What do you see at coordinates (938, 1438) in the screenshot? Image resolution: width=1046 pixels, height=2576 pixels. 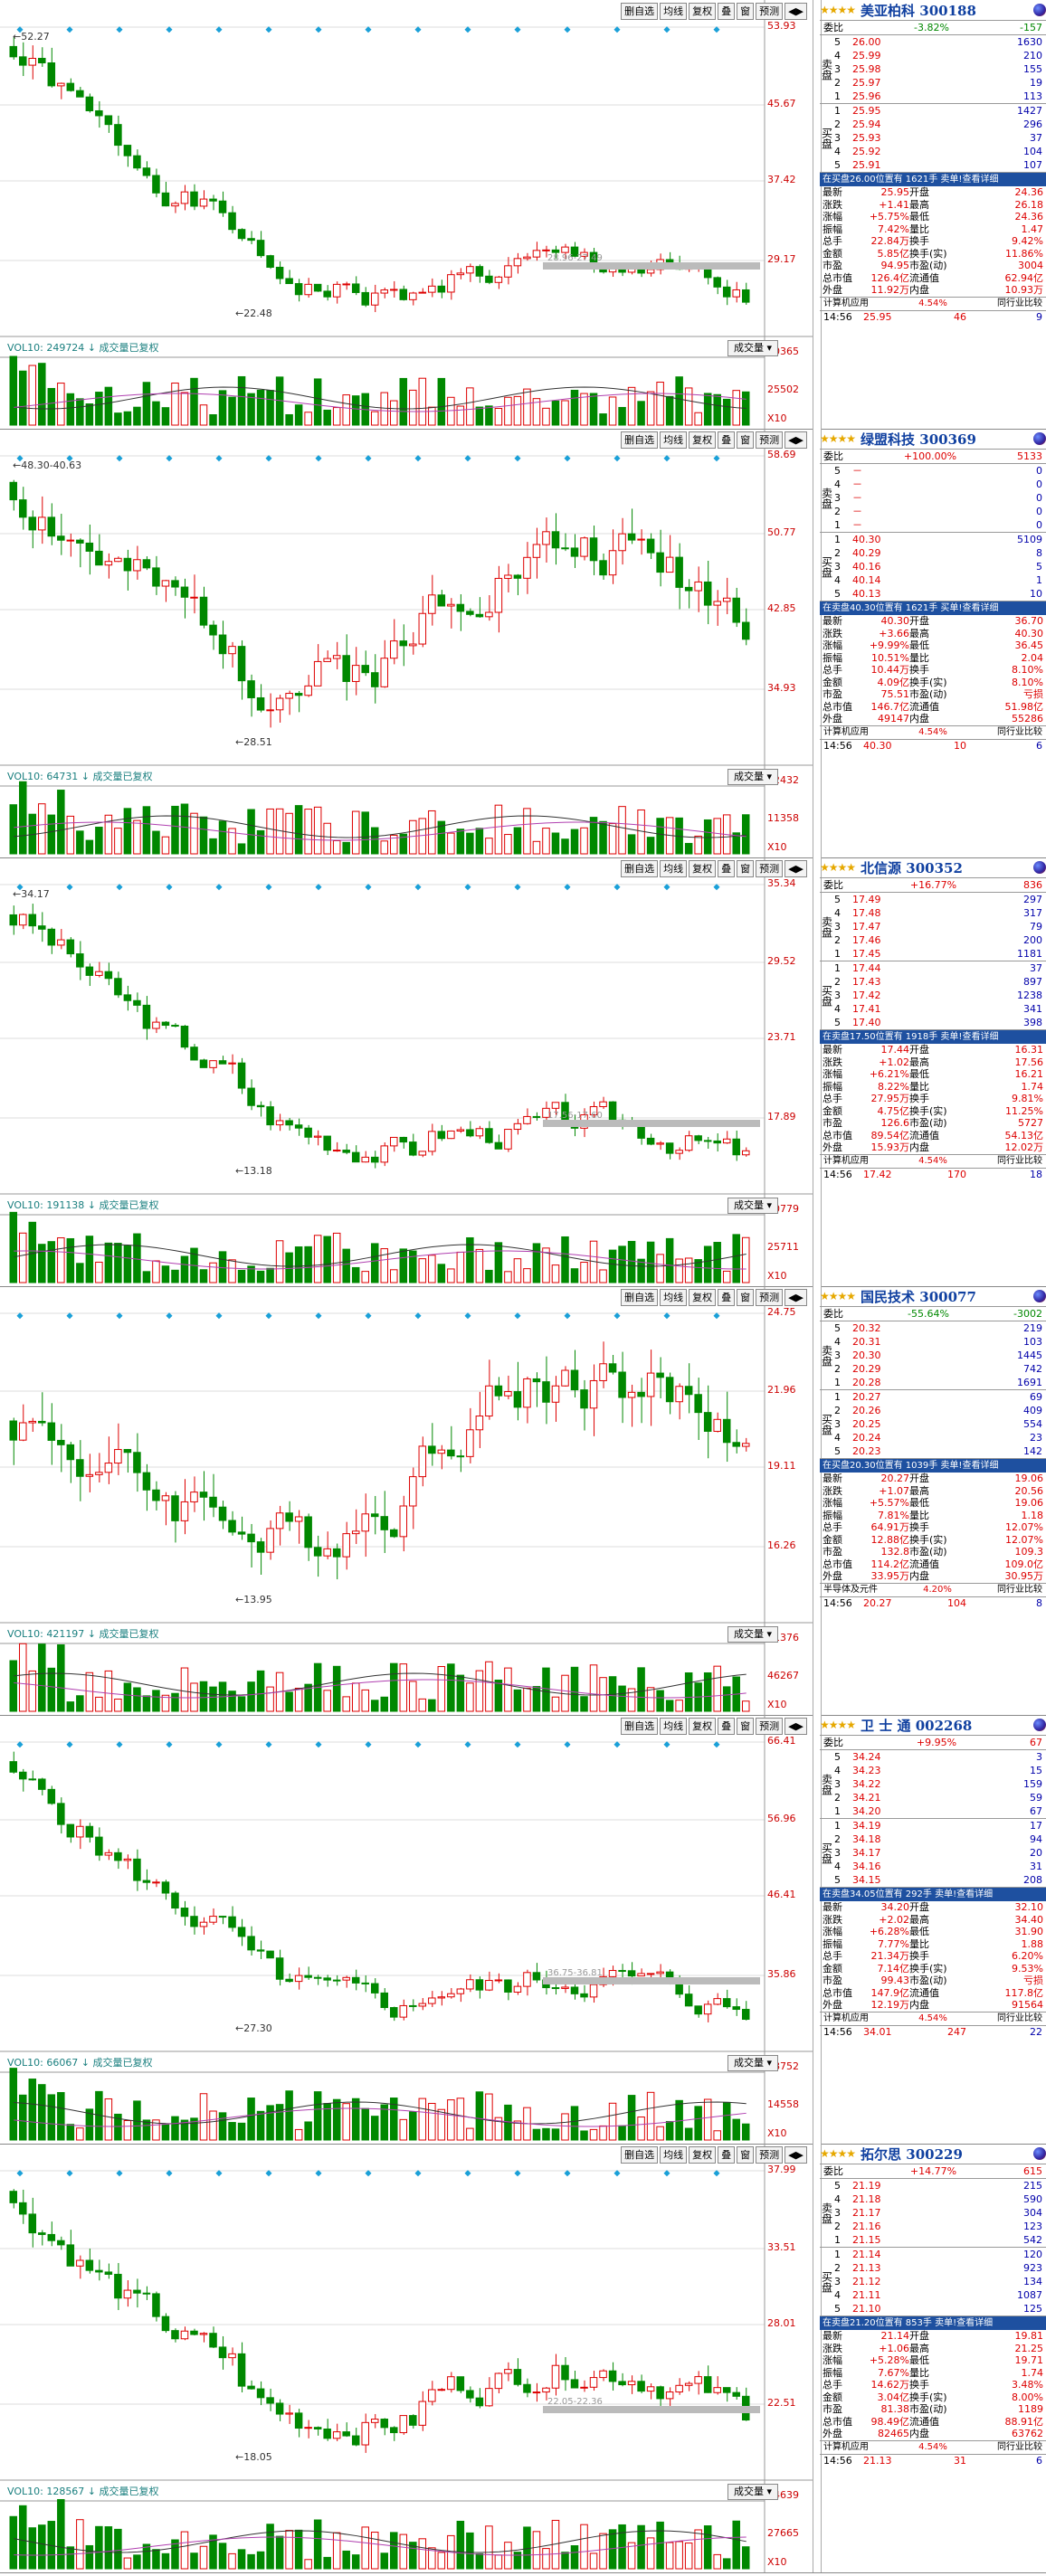 I see `order-row: 4 20.24 23` at bounding box center [938, 1438].